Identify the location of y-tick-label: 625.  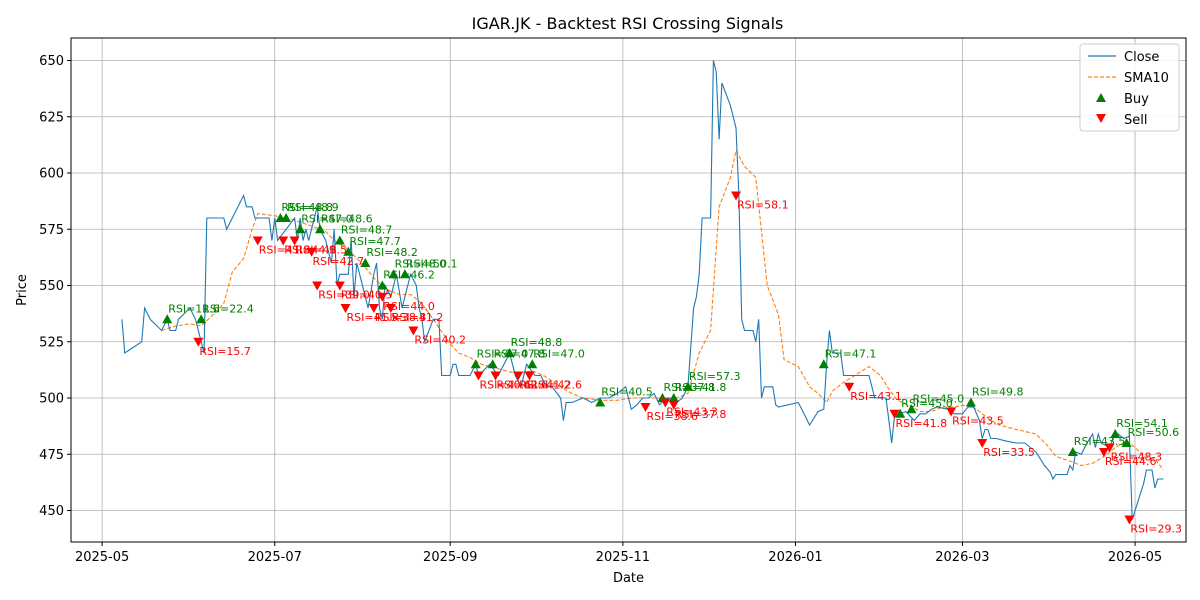
(51, 117).